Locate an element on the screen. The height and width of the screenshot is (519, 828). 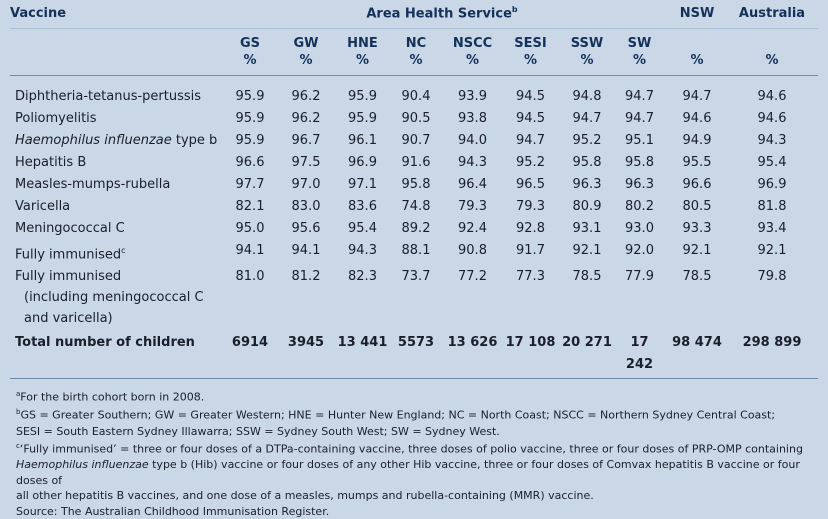
area-health-service-header: Area Health Serviceb is located at coordinates (442, 13).